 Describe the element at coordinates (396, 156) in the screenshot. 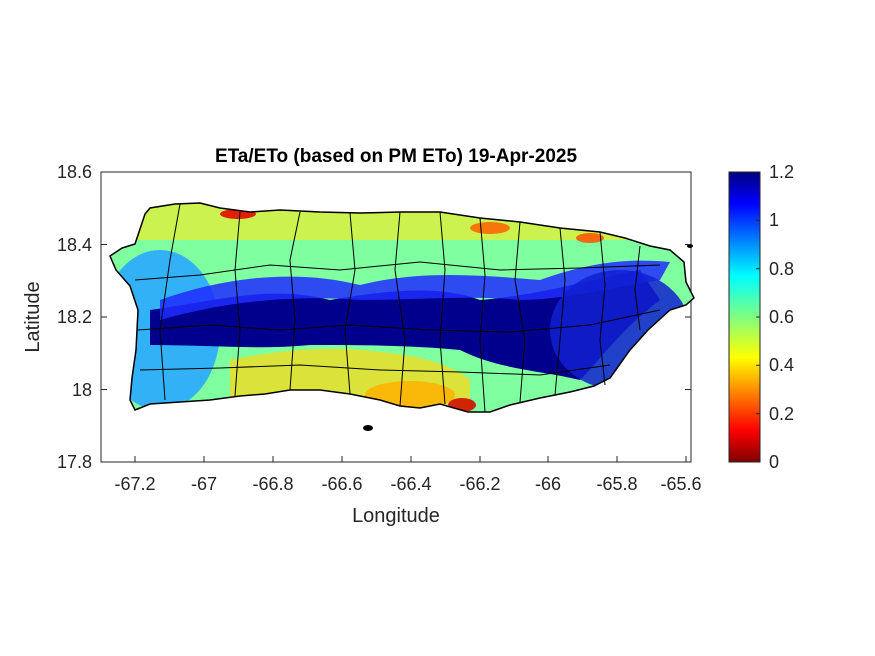

I see `chart-title: ETa/ETo (based on PM ETo) 19-Apr-2025` at that location.